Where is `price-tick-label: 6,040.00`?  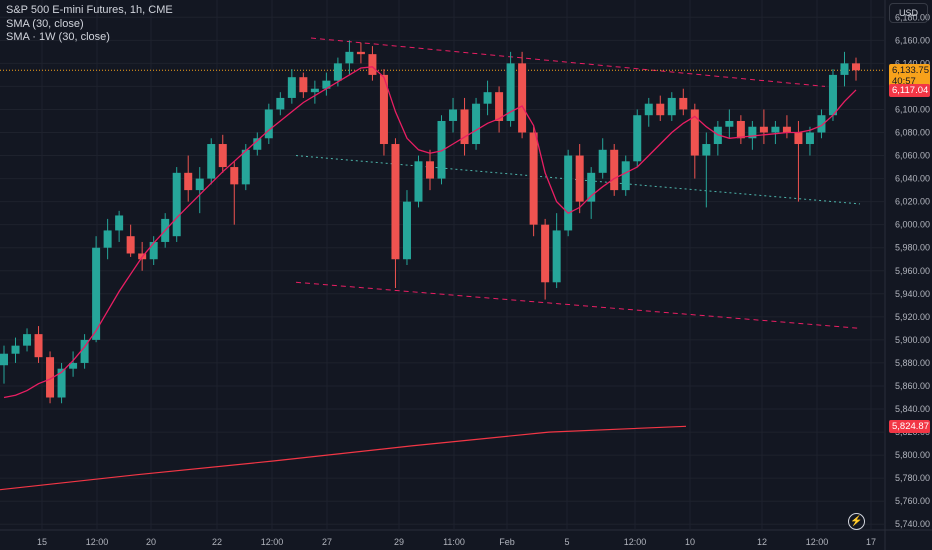 price-tick-label: 6,040.00 is located at coordinates (912, 179).